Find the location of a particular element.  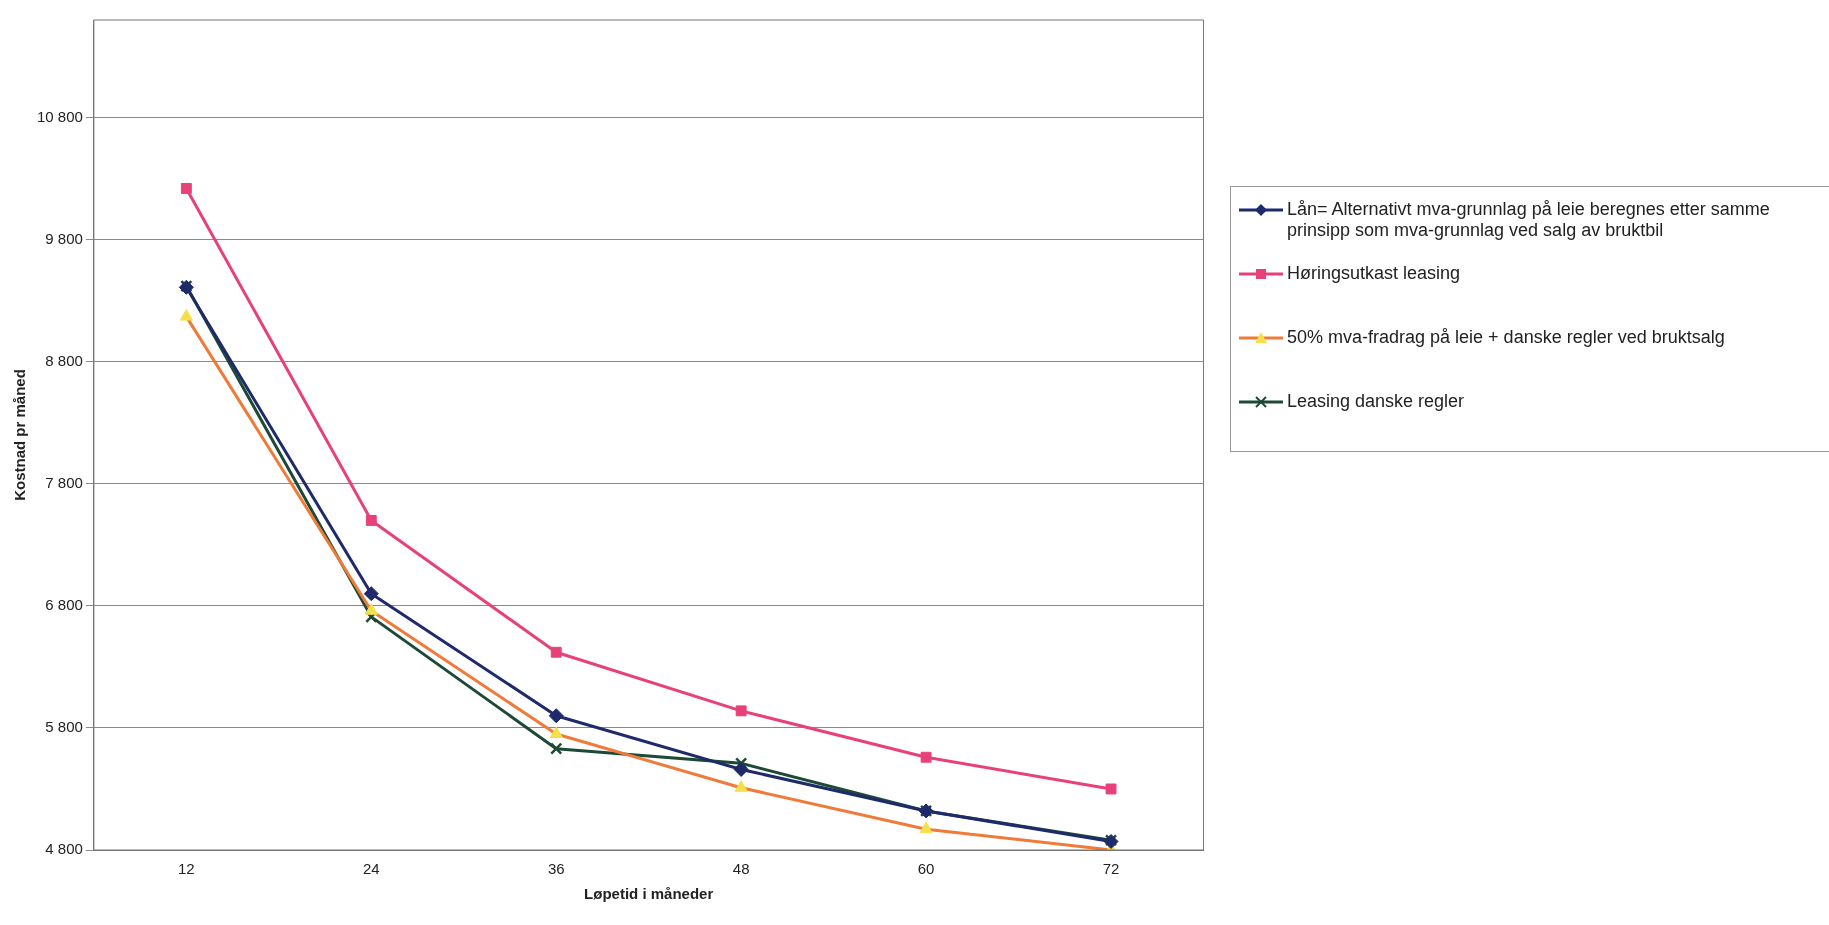

x-axis-title: Løpetid i måneder is located at coordinates (649, 894).